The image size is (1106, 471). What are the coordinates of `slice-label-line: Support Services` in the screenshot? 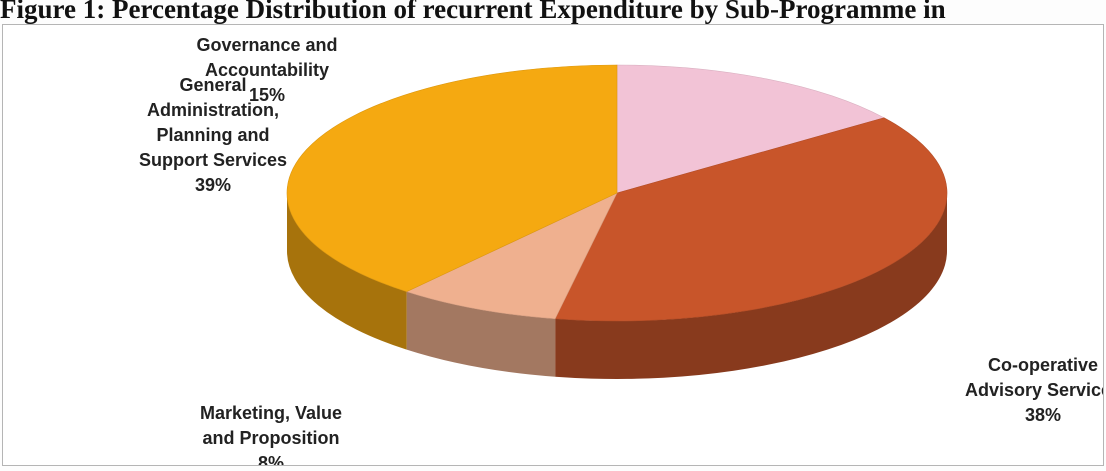 It's located at (213, 160).